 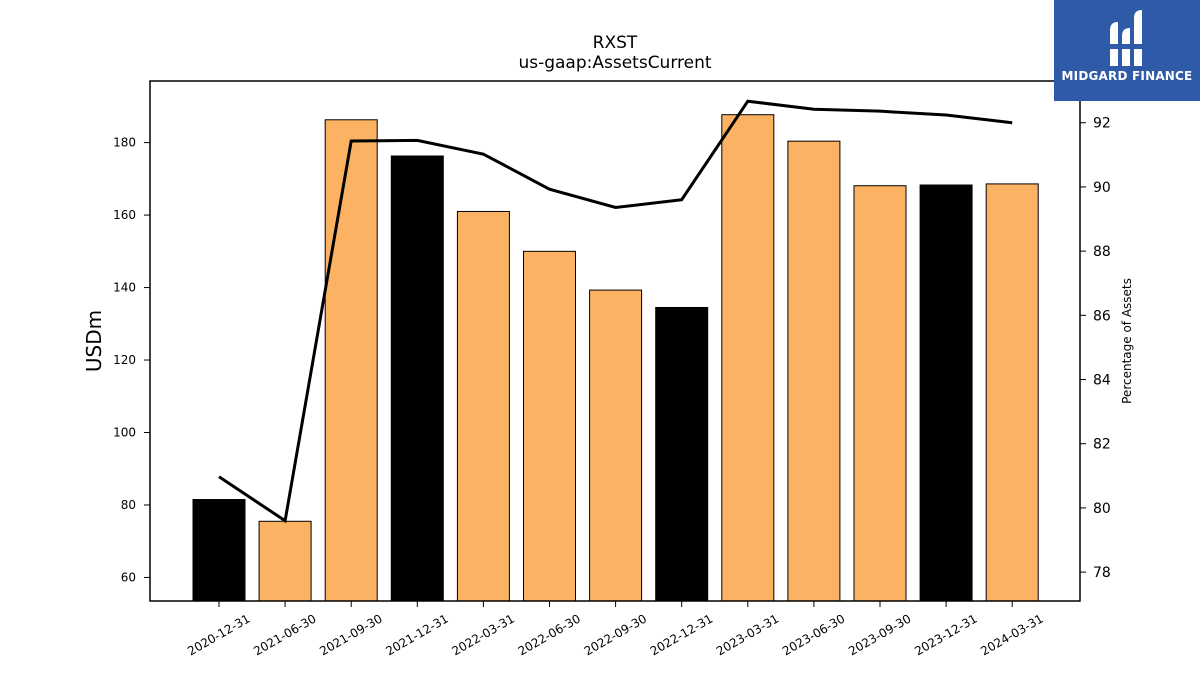 I want to click on x-tick-label: 2022-09-30, so click(x=615, y=634).